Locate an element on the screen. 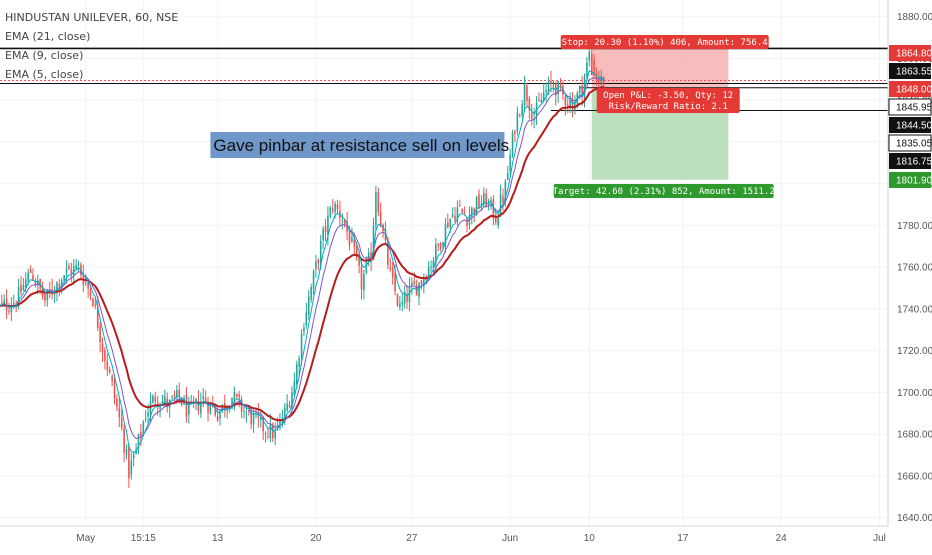  stop-label-text: Stop: 20.30 (1.10%) 406, Amount: 756.4 is located at coordinates (665, 43).